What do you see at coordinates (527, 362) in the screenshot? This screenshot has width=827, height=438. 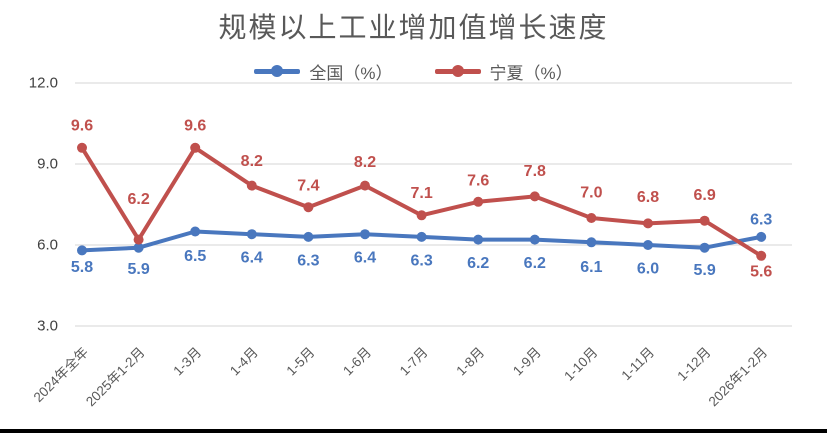 I see `x-axis-tick-label: 1-9月` at bounding box center [527, 362].